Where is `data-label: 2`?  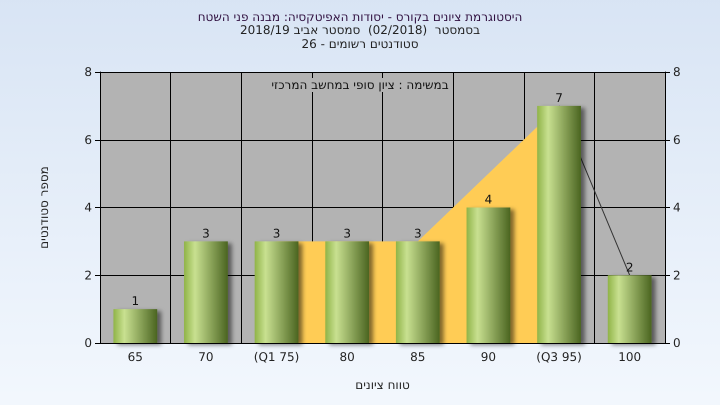
data-label: 2 is located at coordinates (630, 267).